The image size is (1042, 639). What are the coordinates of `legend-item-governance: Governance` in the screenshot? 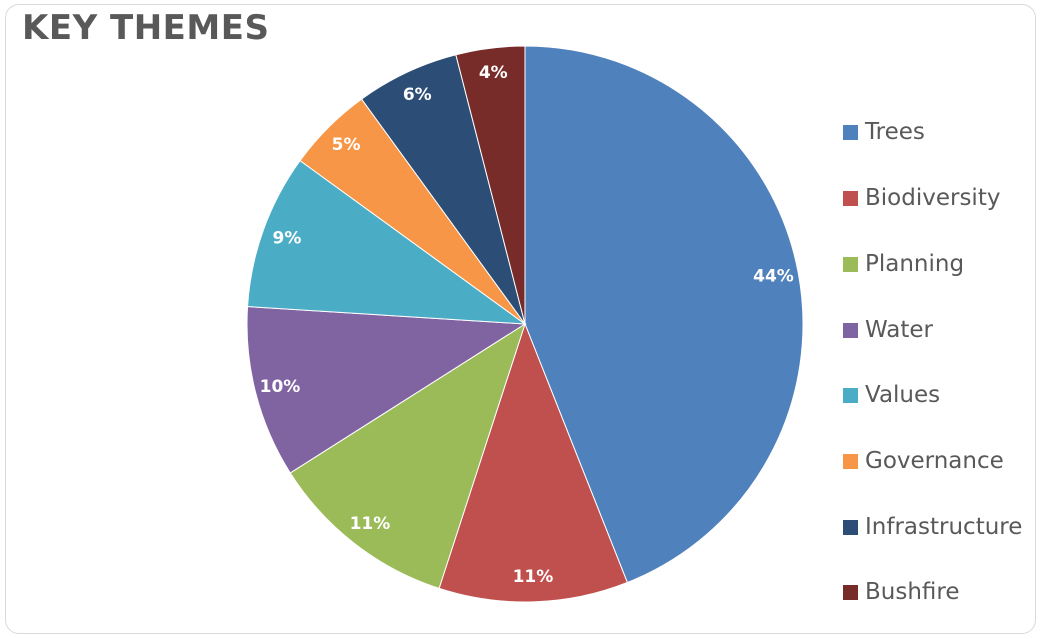 It's located at (923, 461).